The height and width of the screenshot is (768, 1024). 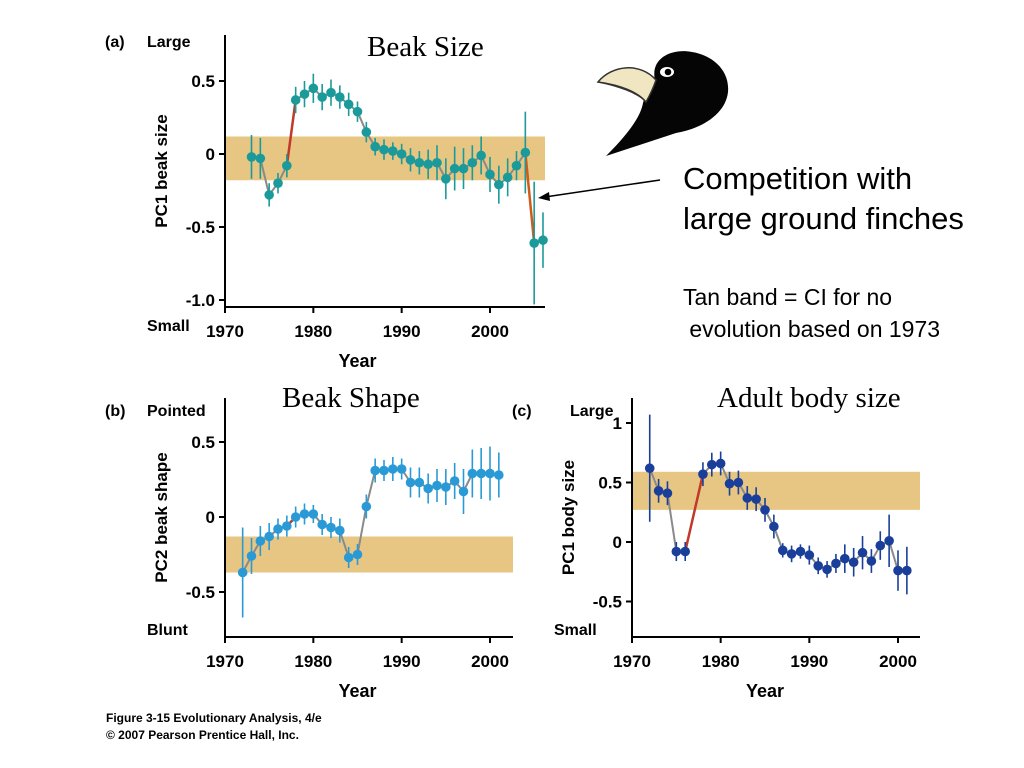 What do you see at coordinates (610, 483) in the screenshot?
I see `y-tick-label: 0.5` at bounding box center [610, 483].